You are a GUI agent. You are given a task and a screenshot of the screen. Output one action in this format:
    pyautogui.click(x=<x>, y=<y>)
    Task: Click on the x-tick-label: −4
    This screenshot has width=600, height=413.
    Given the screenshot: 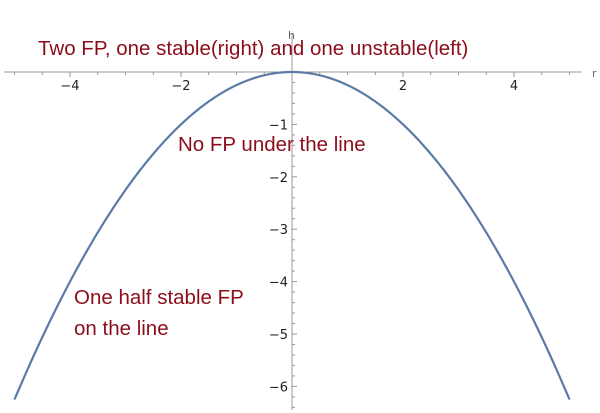 What is the action you would take?
    pyautogui.click(x=69, y=86)
    